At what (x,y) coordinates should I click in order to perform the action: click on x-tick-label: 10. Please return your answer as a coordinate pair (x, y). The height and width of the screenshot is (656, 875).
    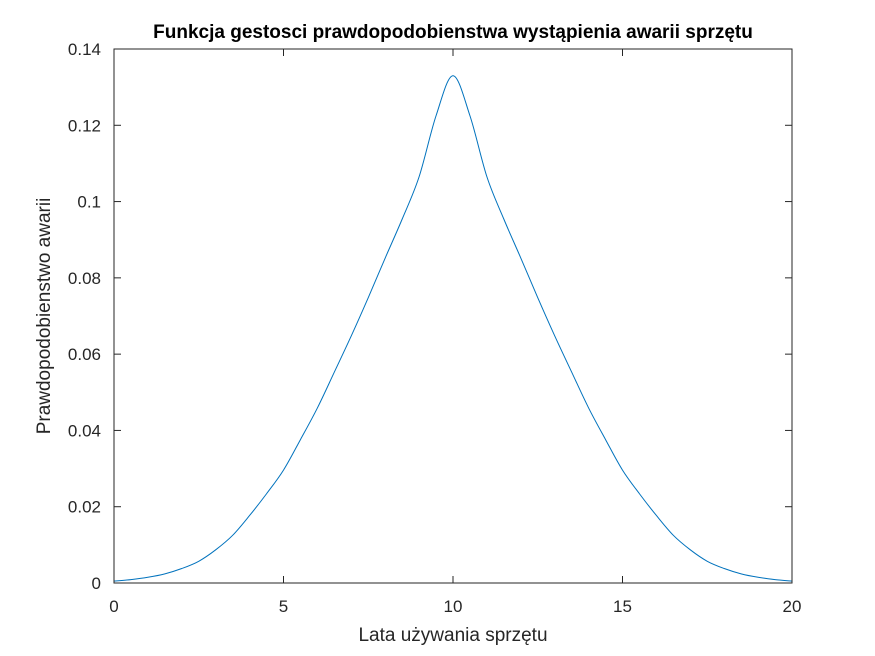
    Looking at the image, I should click on (453, 606).